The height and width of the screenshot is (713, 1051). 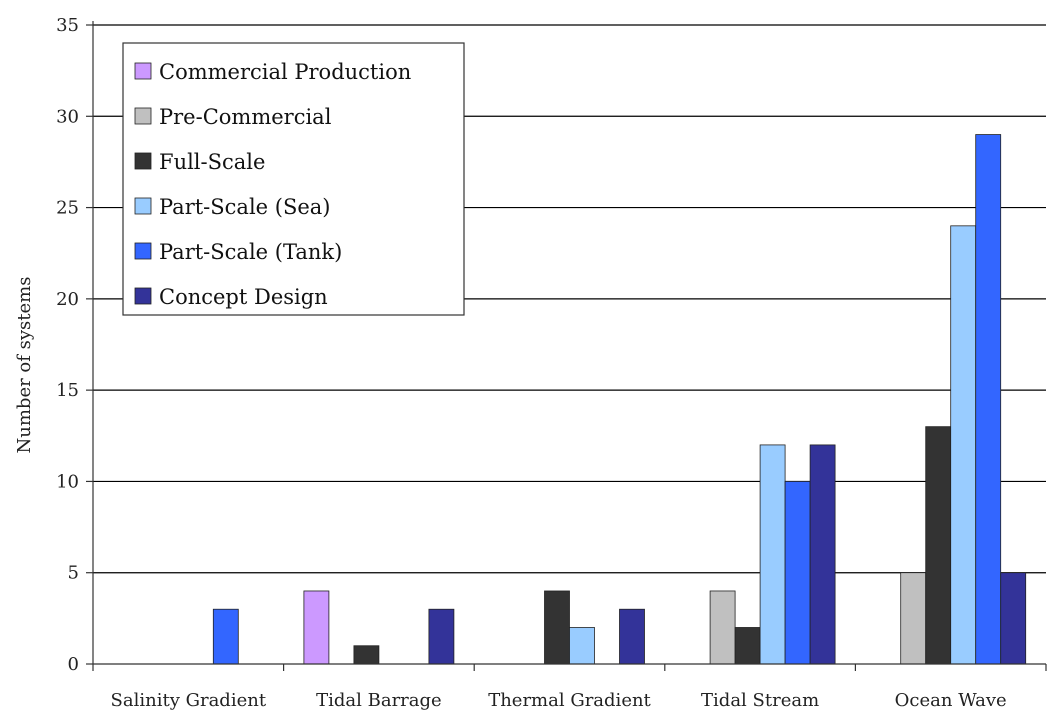 I want to click on y-tick-labels: 0 5 10 15 20 25 30 35, so click(x=67, y=345).